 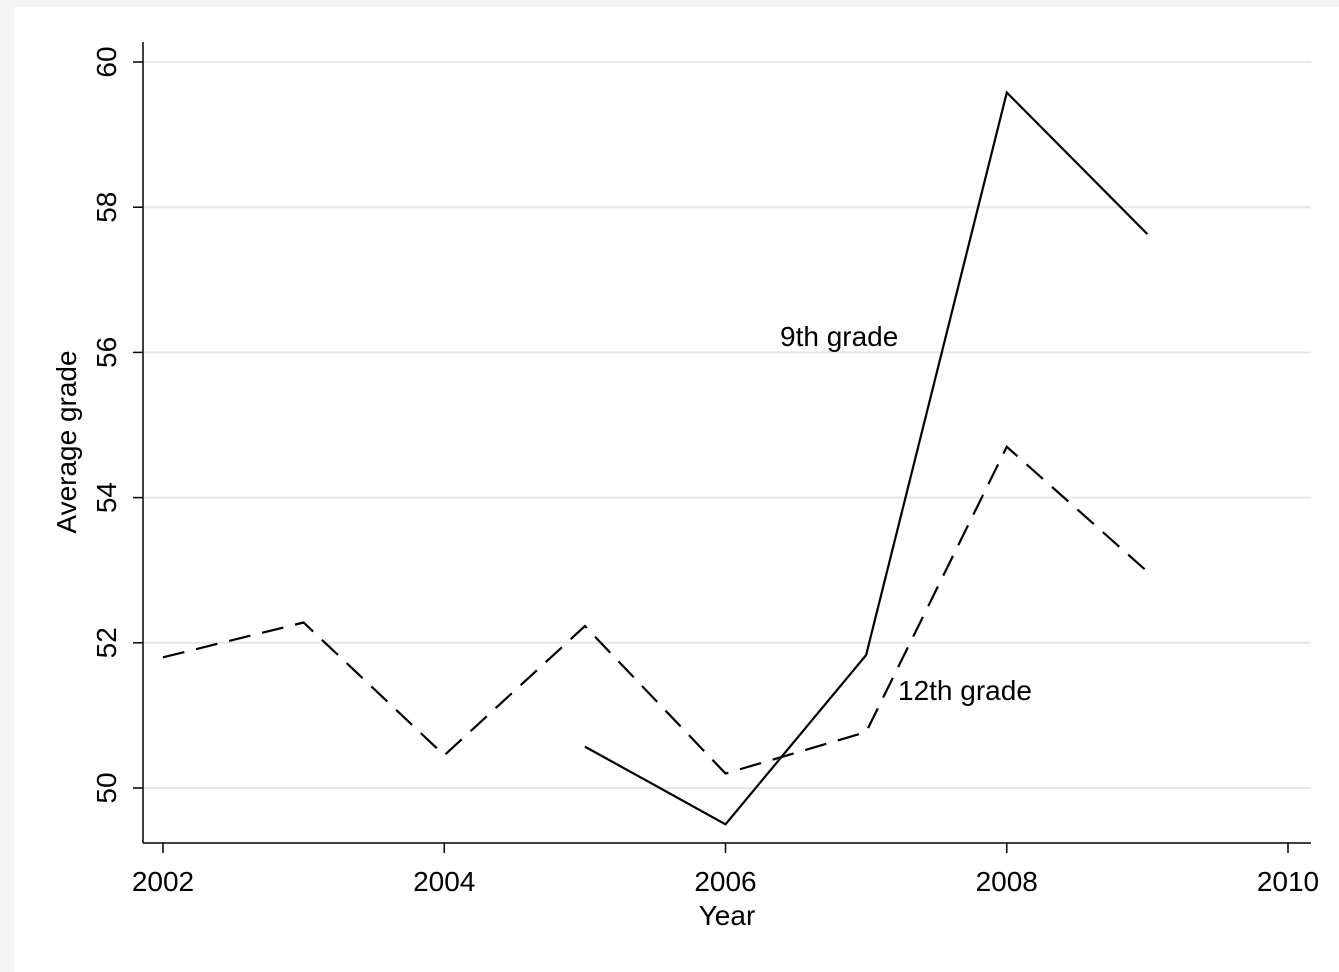 I want to click on y-tick-label-50: 50, so click(x=106, y=787).